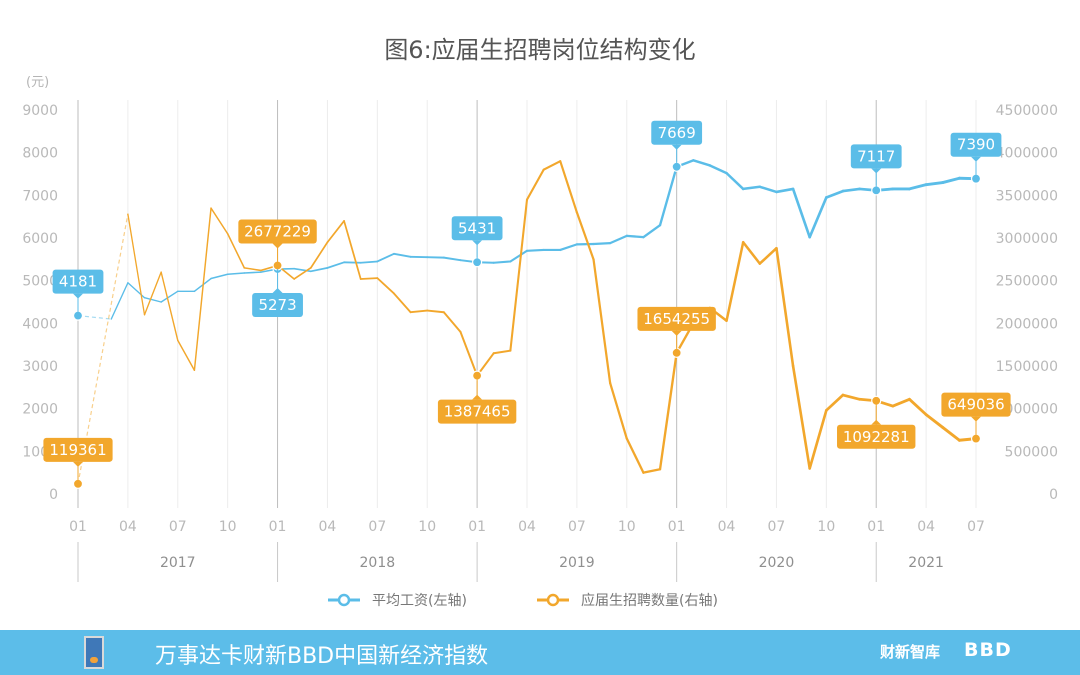 The image size is (1080, 675). I want to click on data-label: 7117, so click(876, 156).